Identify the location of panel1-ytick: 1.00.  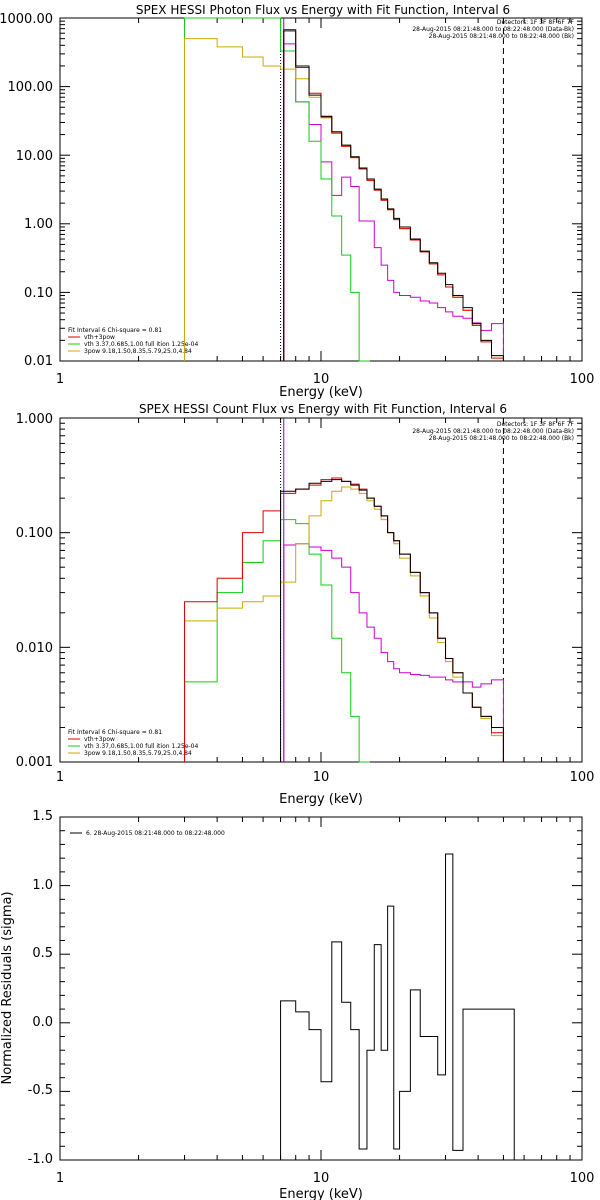
(38, 224).